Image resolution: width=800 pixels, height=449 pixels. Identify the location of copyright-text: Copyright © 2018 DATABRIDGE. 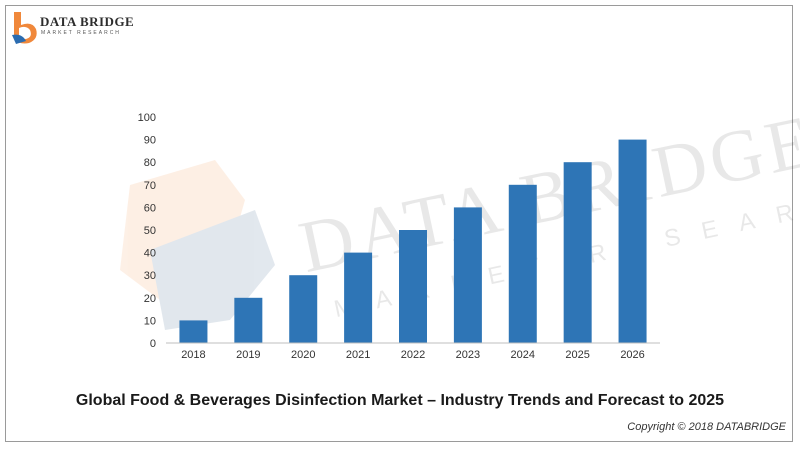
(706, 427).